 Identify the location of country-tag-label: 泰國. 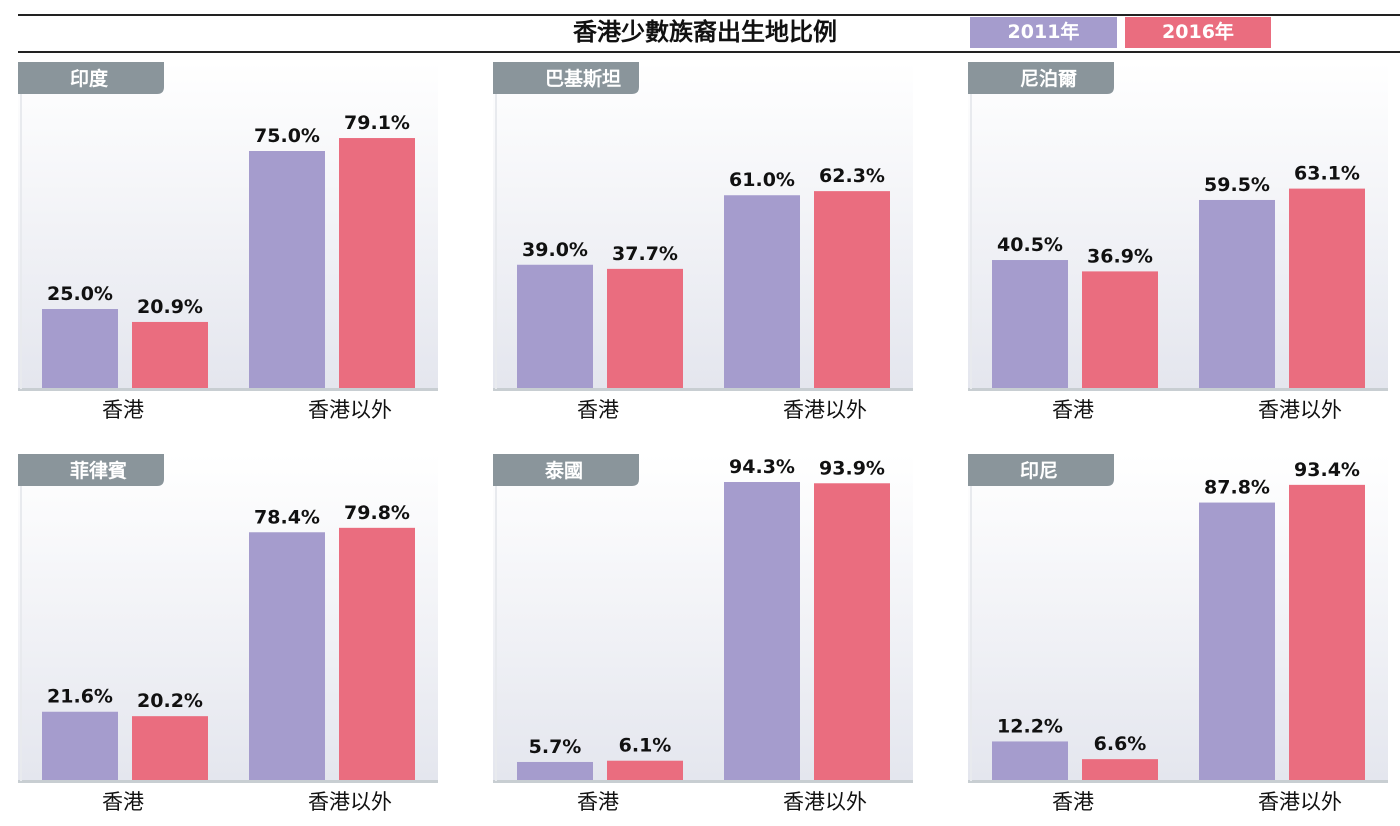
(563, 470).